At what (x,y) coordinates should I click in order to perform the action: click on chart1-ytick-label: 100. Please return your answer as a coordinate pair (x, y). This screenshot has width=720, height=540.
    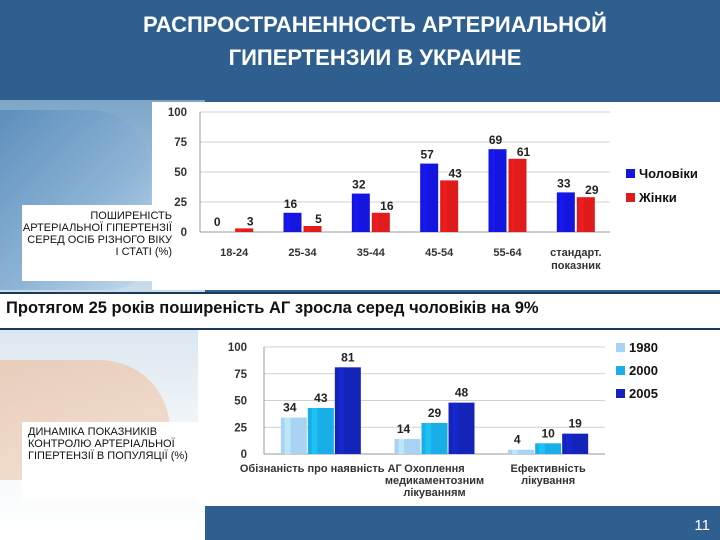
    Looking at the image, I should click on (177, 113).